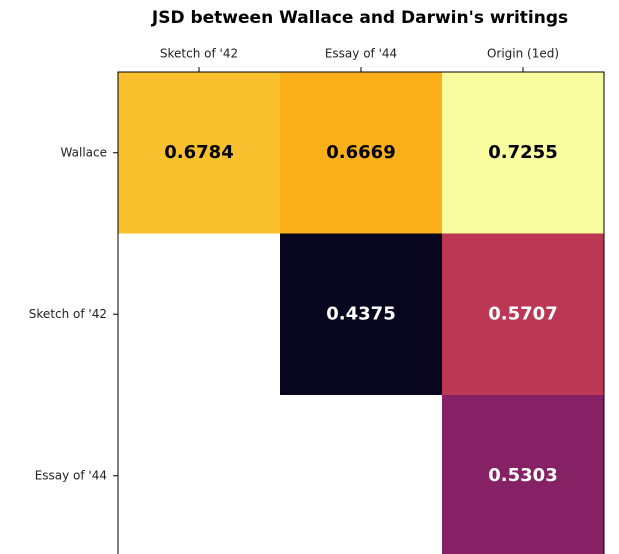  I want to click on y-tick-label: Essay of '44, so click(71, 475).